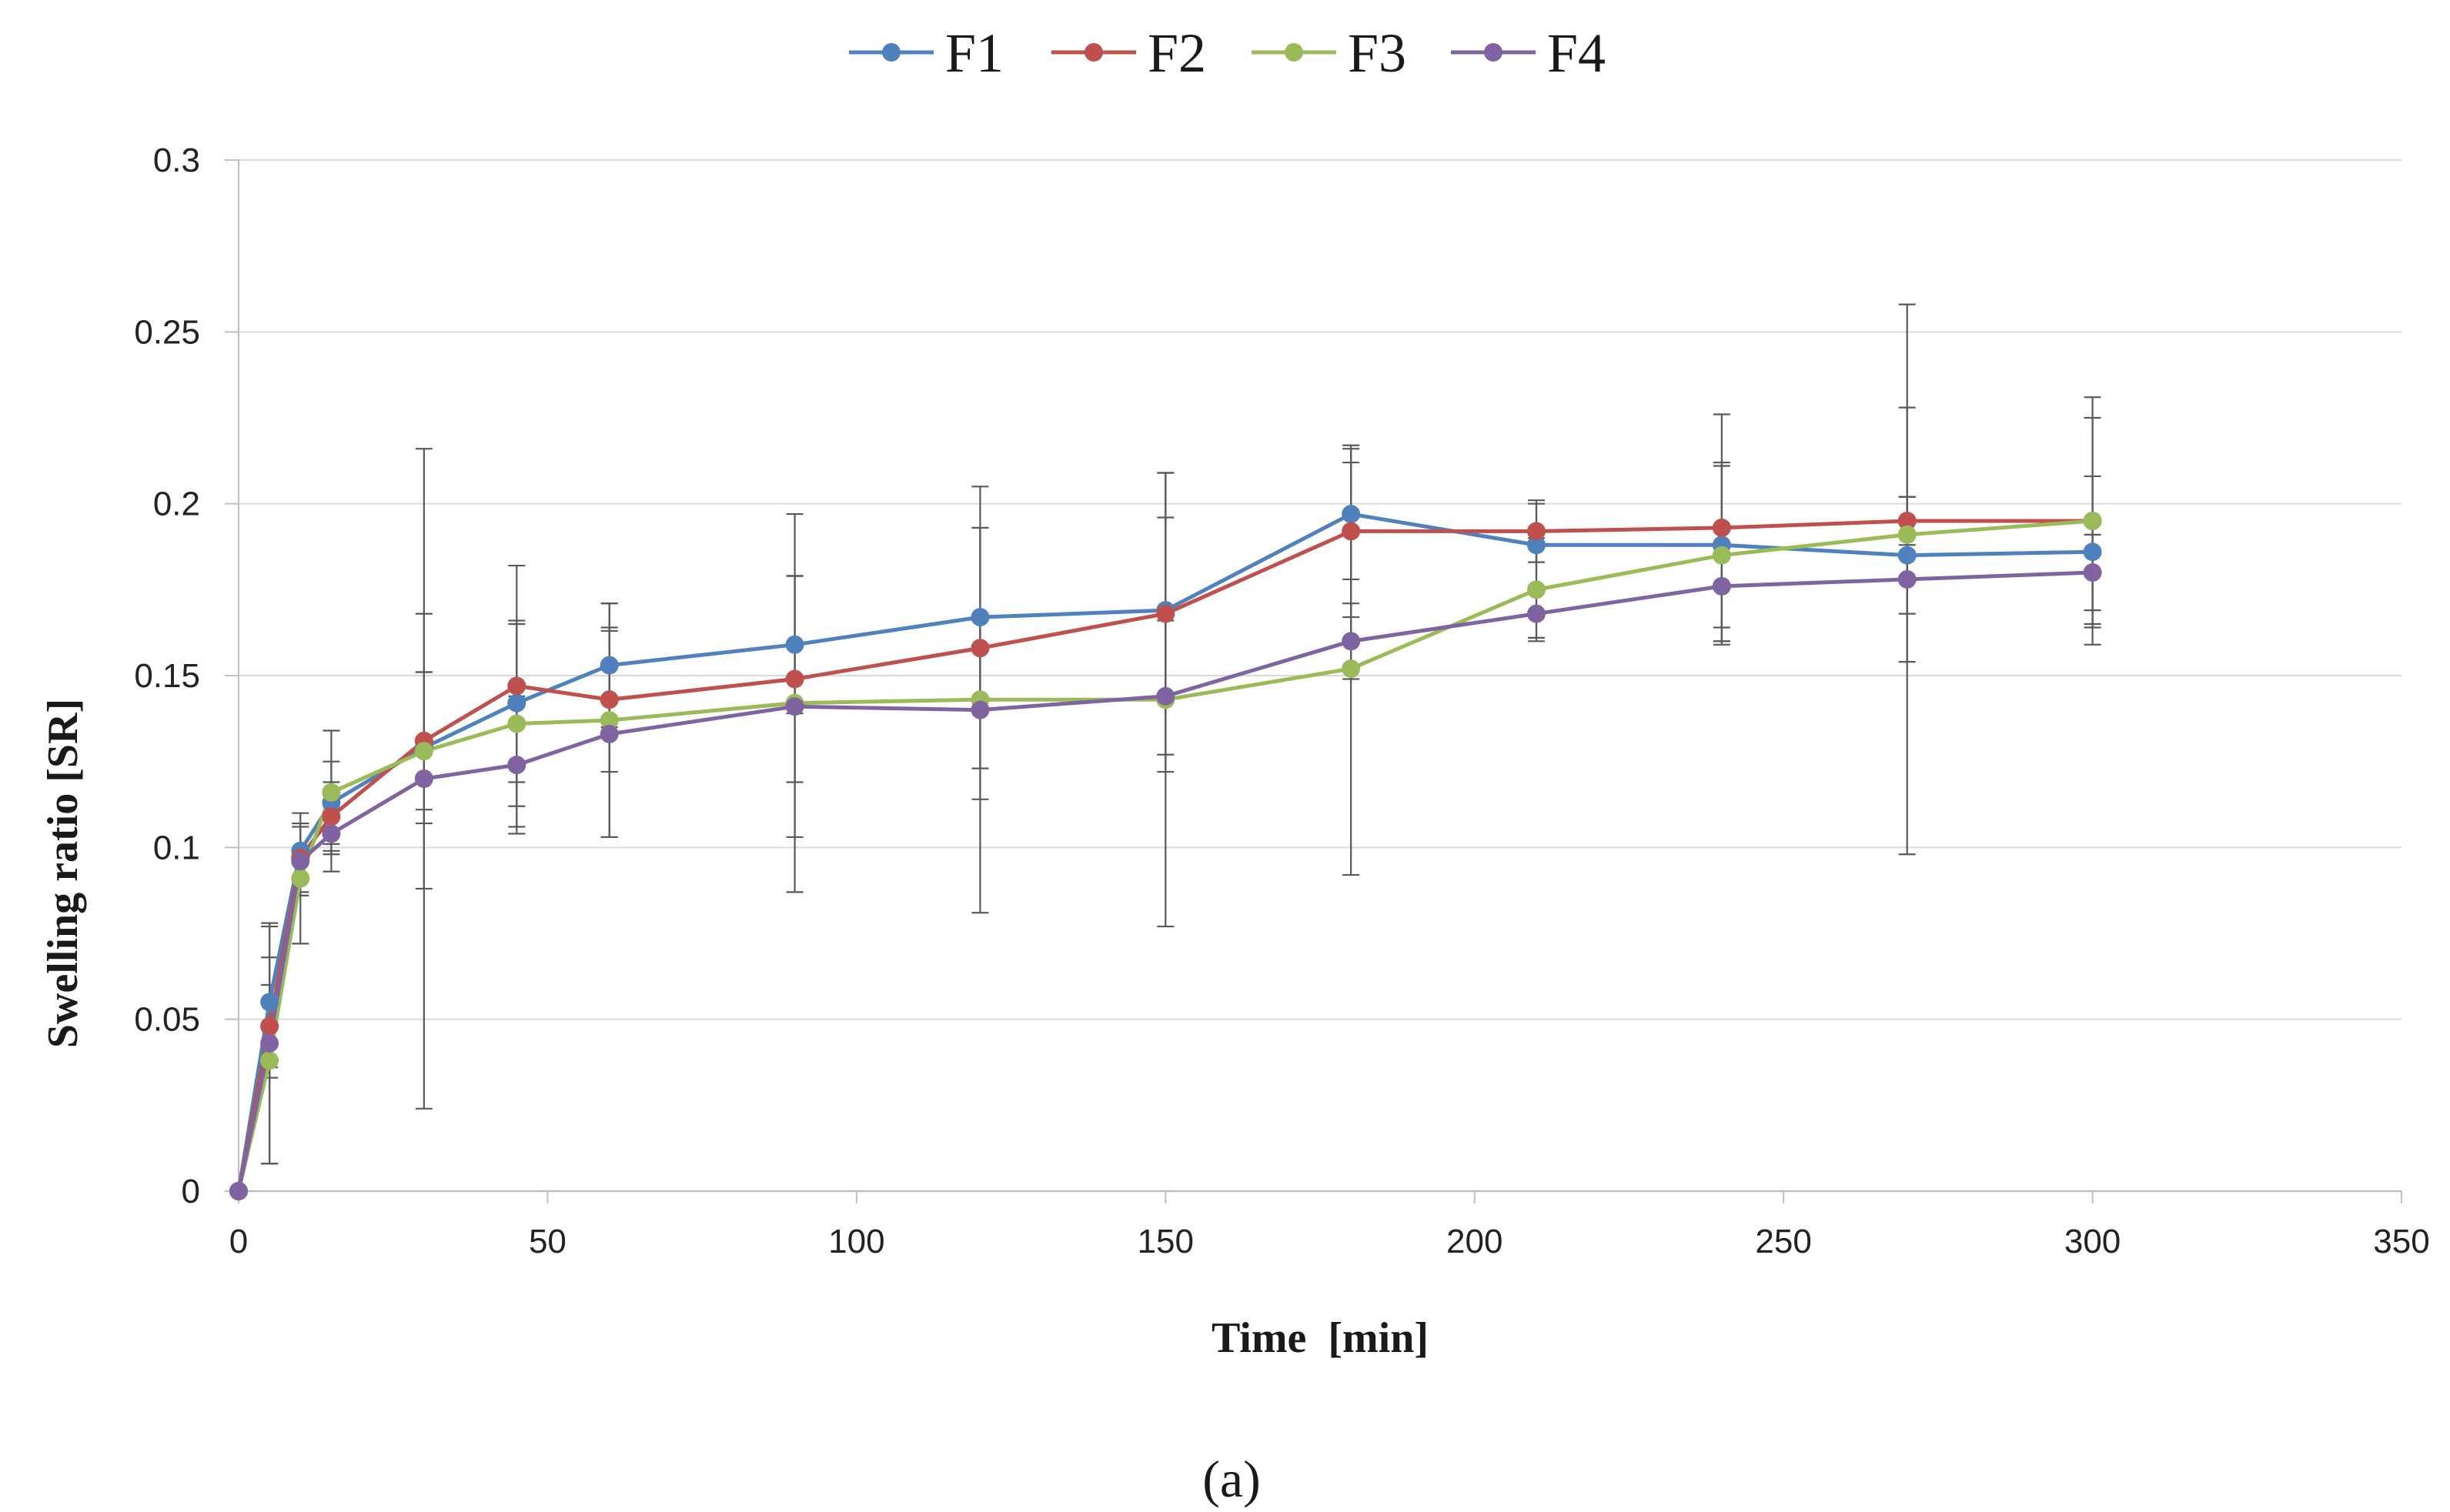 The width and height of the screenshot is (2450, 1512). What do you see at coordinates (1320, 1338) in the screenshot?
I see `x-axis-title: Time [min]` at bounding box center [1320, 1338].